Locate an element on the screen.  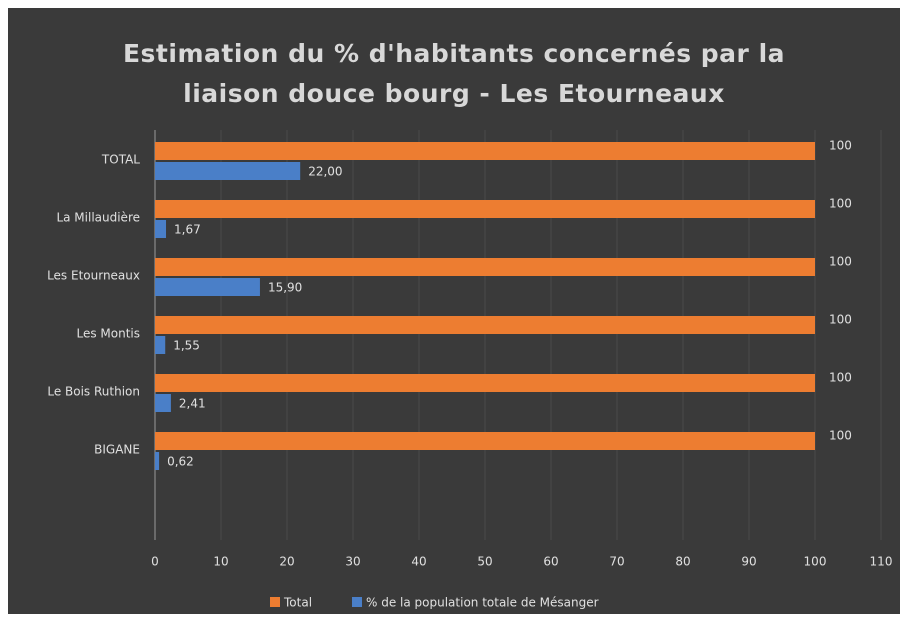
data-label: 2,41 is located at coordinates (192, 404).